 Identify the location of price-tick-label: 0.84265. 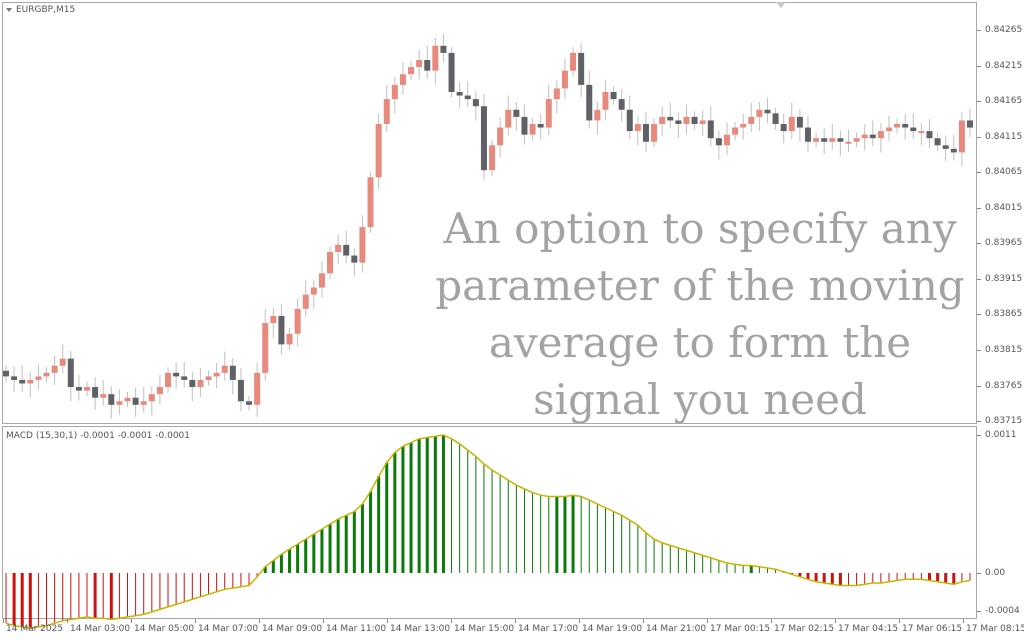
(999, 30).